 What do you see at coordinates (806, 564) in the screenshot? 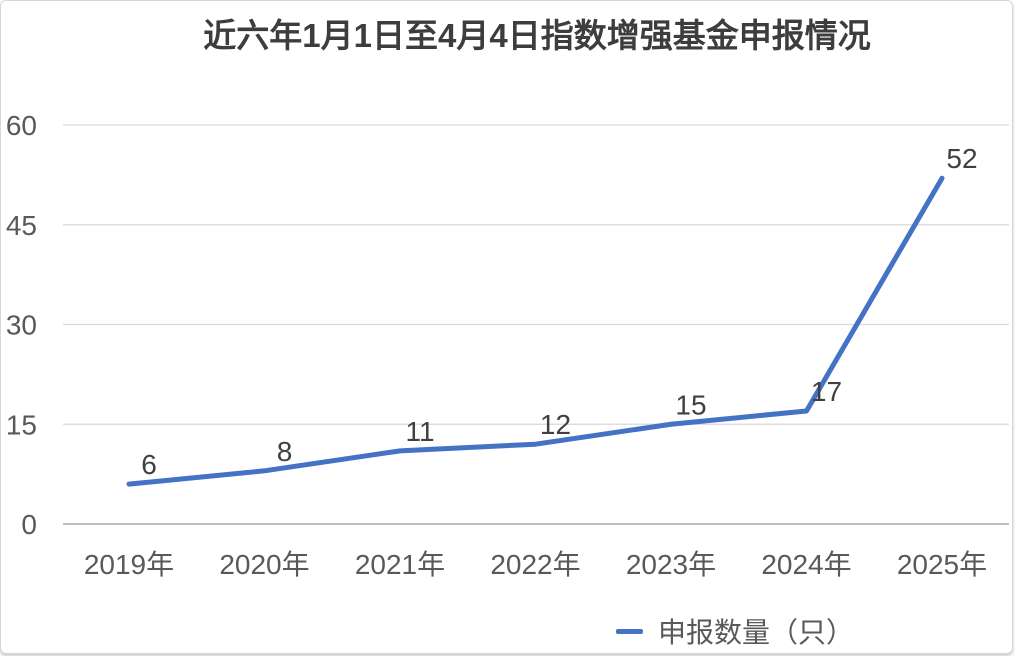
I see `x-axis-tick-label: 2024年` at bounding box center [806, 564].